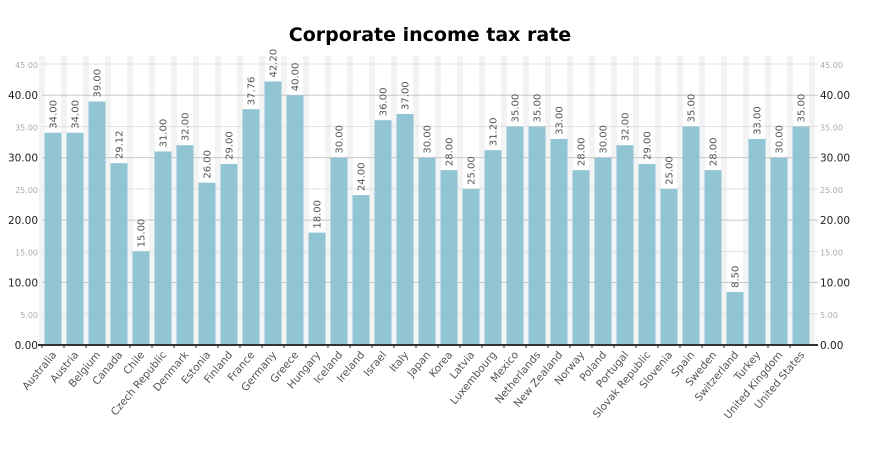  What do you see at coordinates (835, 96) in the screenshot?
I see `y-tick-label-right: 40.00` at bounding box center [835, 96].